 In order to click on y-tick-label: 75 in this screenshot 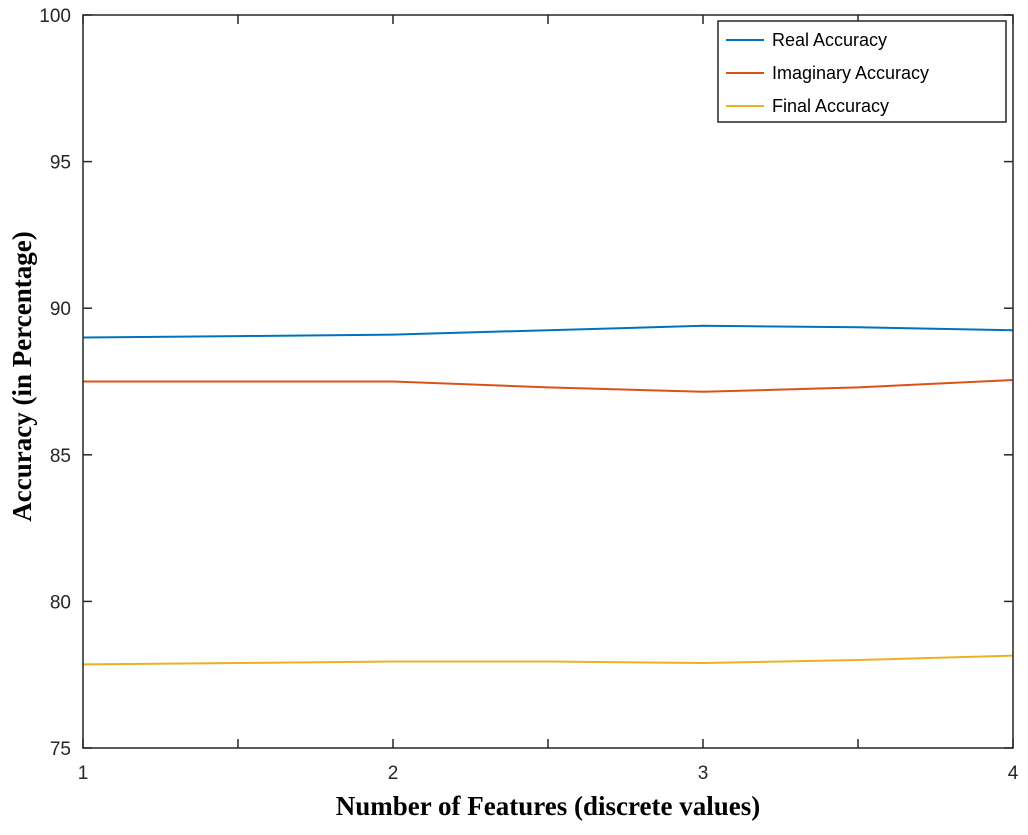, I will do `click(60, 749)`.